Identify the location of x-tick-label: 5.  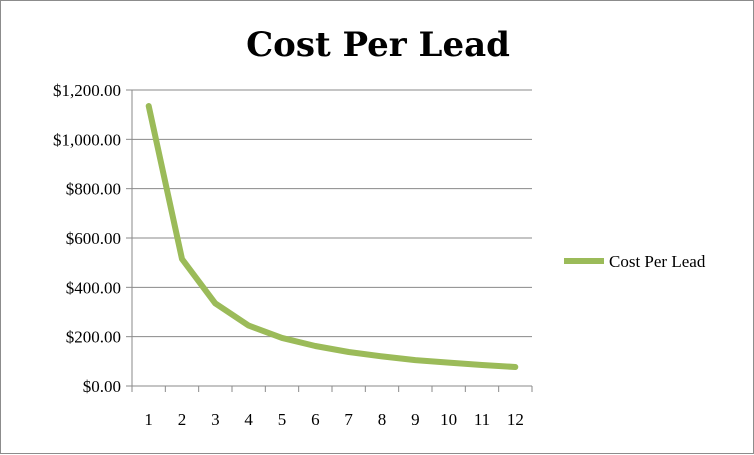
(282, 419).